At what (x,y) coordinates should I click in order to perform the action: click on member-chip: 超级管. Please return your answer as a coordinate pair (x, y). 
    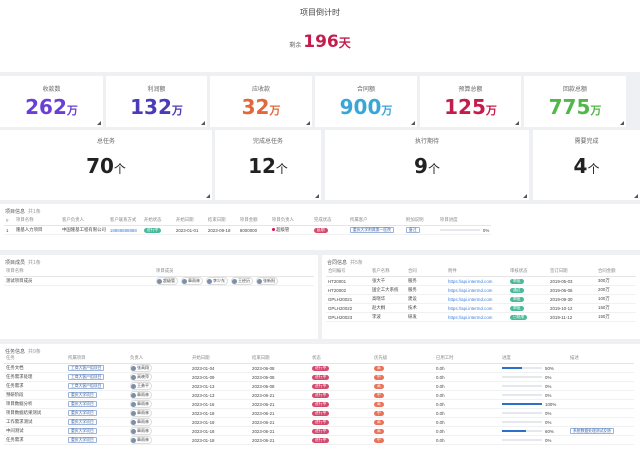
    Looking at the image, I should click on (167, 281).